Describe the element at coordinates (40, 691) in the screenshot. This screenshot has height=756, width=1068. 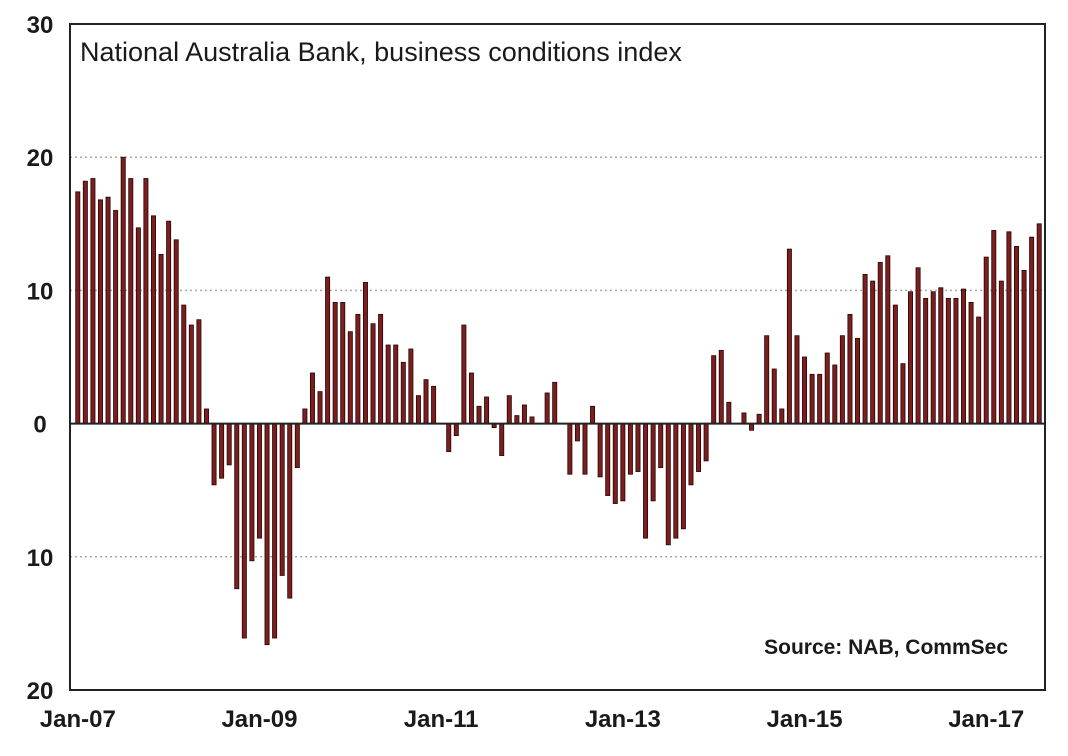
I see `y-tick-label: 20` at that location.